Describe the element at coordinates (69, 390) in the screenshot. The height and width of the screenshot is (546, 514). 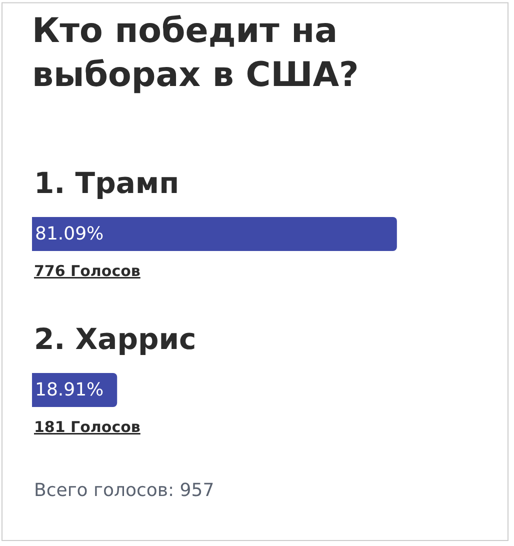
I see `data-label: 18.91%` at that location.